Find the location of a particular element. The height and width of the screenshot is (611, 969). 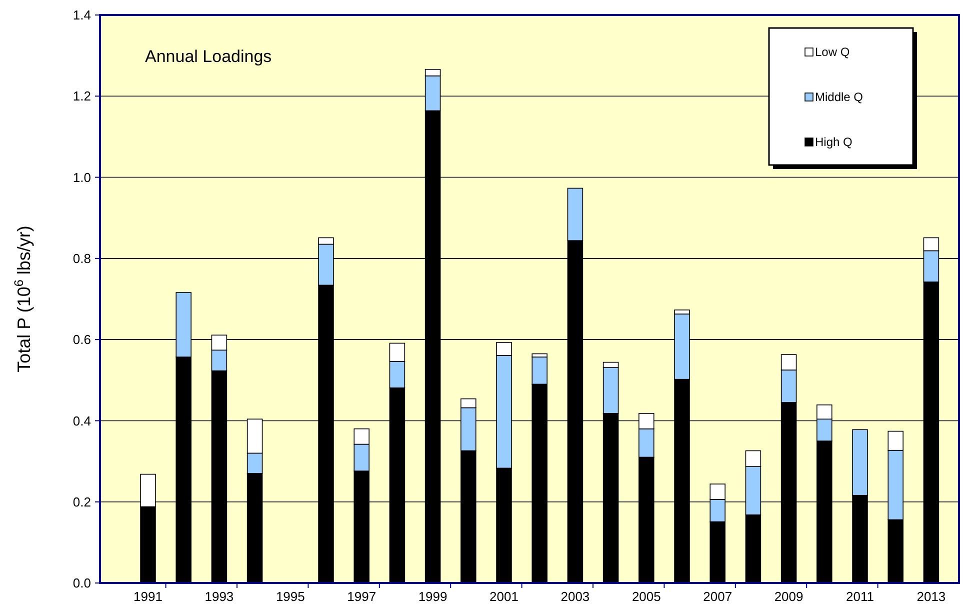

legend-label: Middle Q is located at coordinates (839, 97).